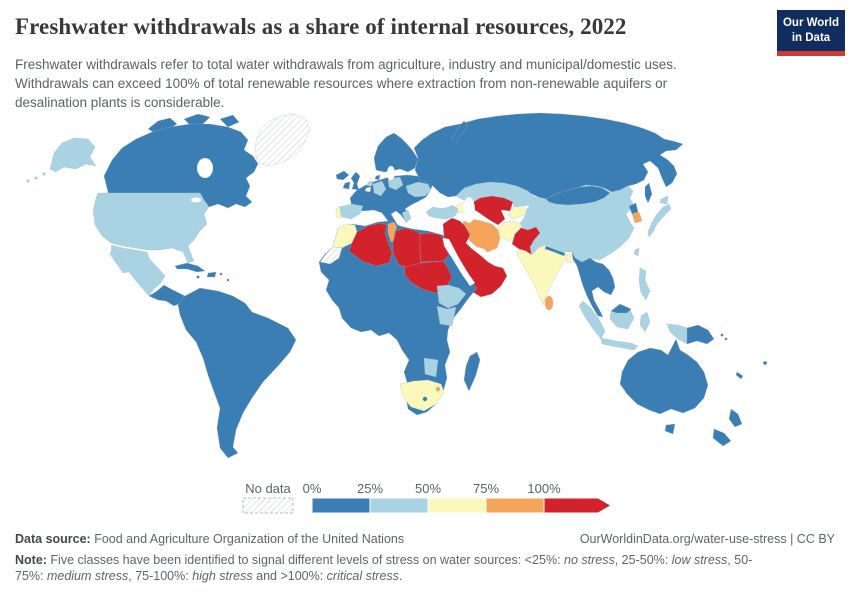 This screenshot has height=600, width=850. Describe the element at coordinates (370, 183) in the screenshot. I see `region-netherlands` at that location.